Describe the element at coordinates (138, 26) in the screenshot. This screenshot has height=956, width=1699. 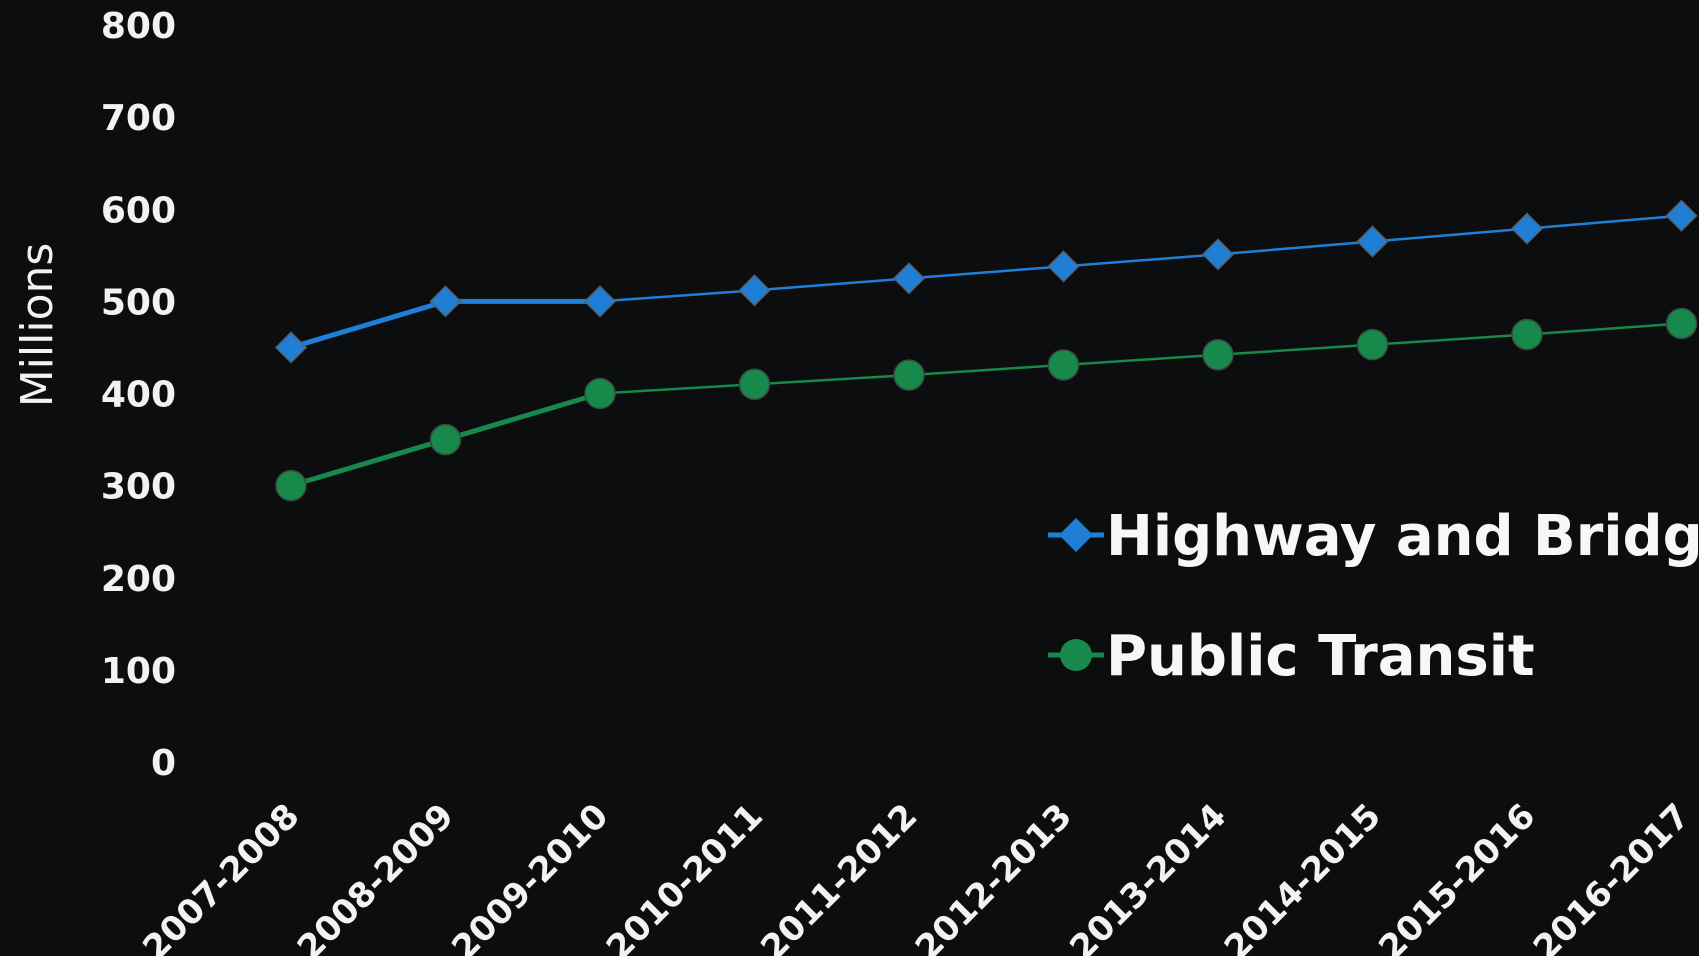
I see `y-tick-label: 800` at that location.